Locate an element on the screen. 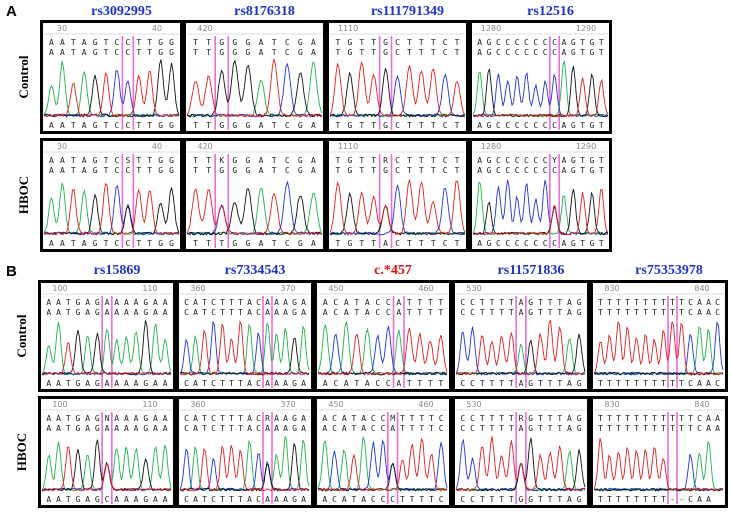  ruler-label: 420 is located at coordinates (204, 146).